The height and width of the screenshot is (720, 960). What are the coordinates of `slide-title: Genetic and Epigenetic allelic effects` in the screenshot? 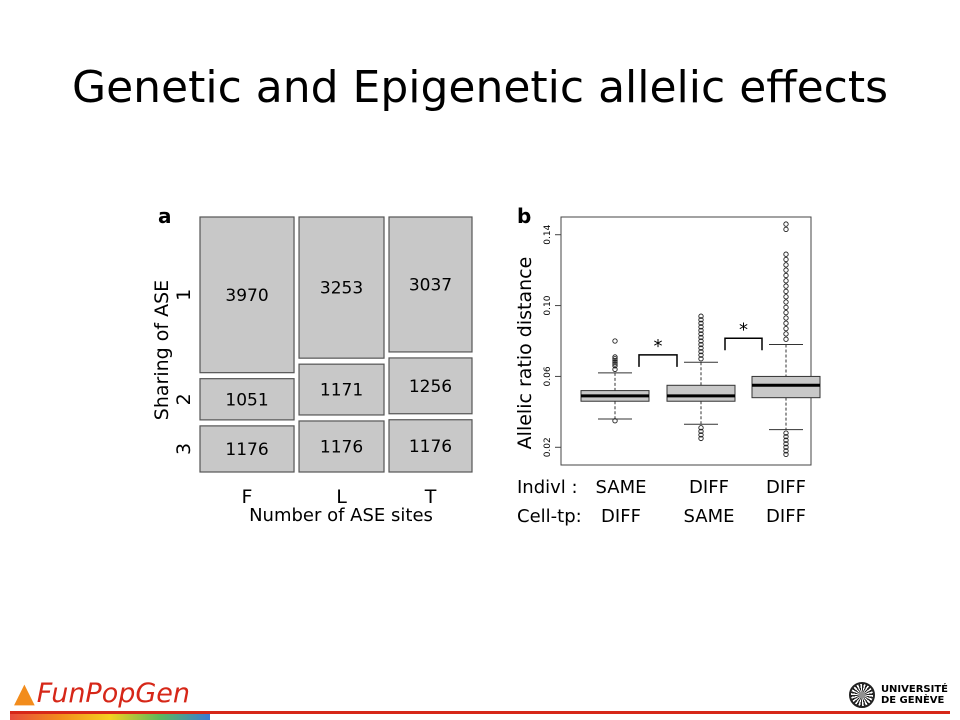 It's located at (480, 87).